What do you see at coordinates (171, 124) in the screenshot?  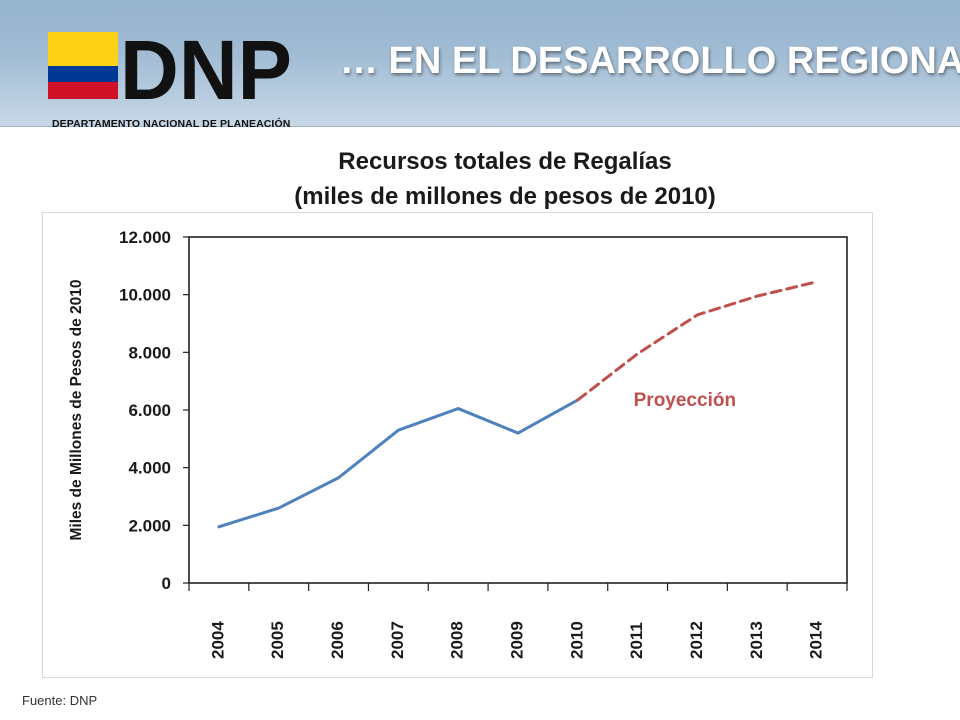 I see `logo-subtext: DEPARTAMENTO NACIONAL DE PLANEACIÓN` at bounding box center [171, 124].